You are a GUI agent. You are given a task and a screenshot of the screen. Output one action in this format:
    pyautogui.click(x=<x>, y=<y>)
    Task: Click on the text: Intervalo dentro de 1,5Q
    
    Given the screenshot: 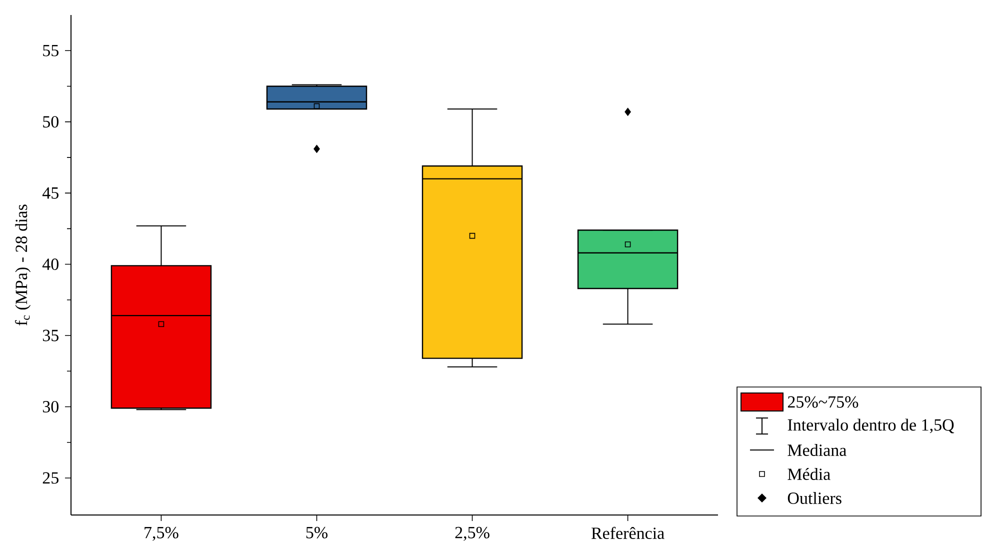 What is the action you would take?
    pyautogui.click(x=871, y=426)
    